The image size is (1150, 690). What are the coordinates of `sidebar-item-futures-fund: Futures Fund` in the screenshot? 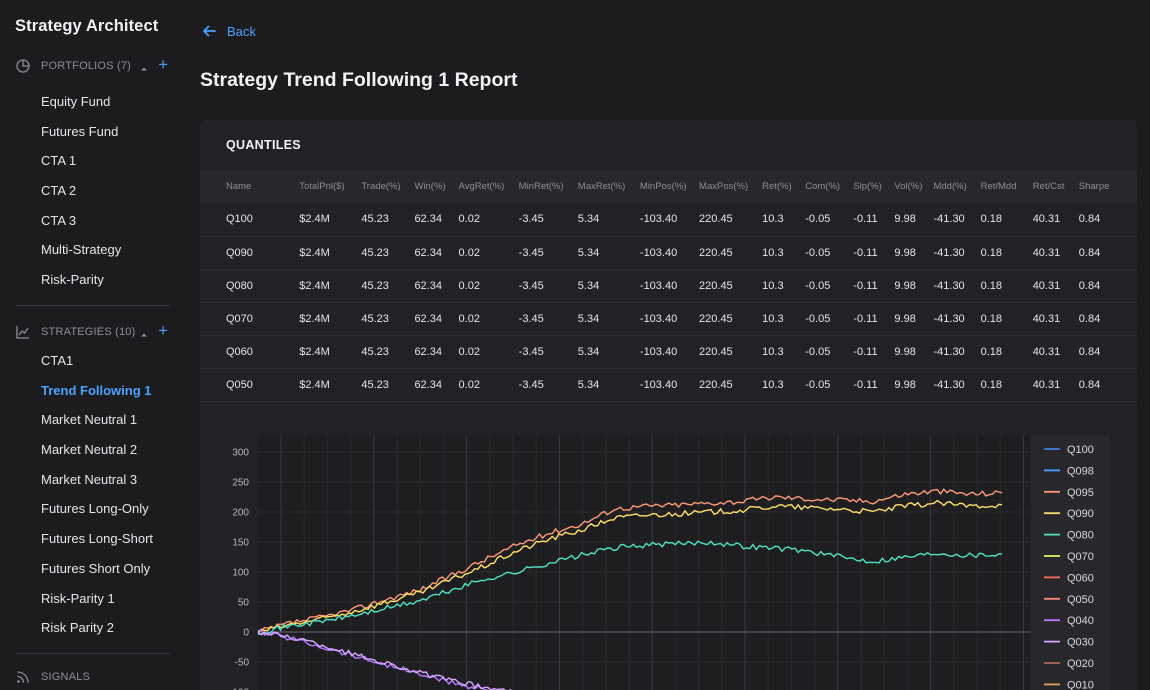 It's located at (80, 131).